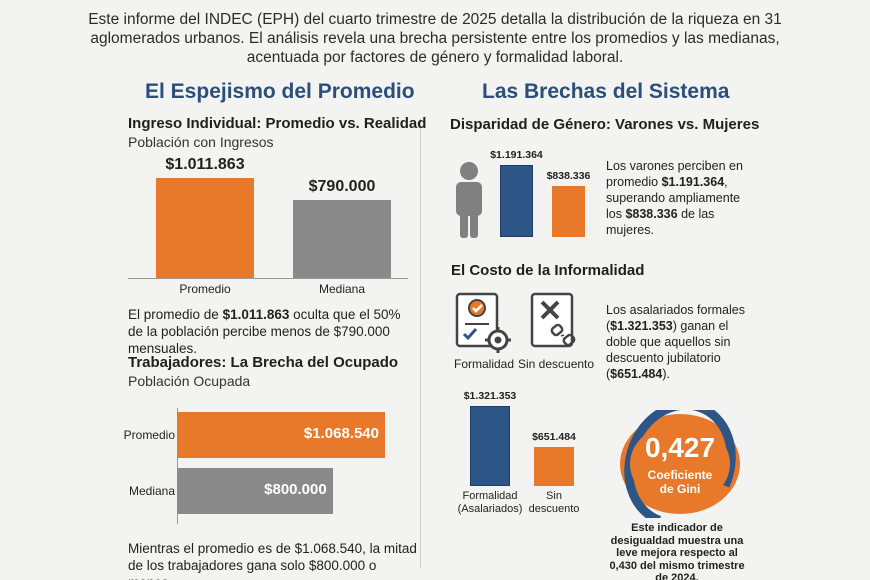 Image resolution: width=870 pixels, height=580 pixels. What do you see at coordinates (636, 374) in the screenshot?
I see `informal-summary-value: $651.484` at bounding box center [636, 374].